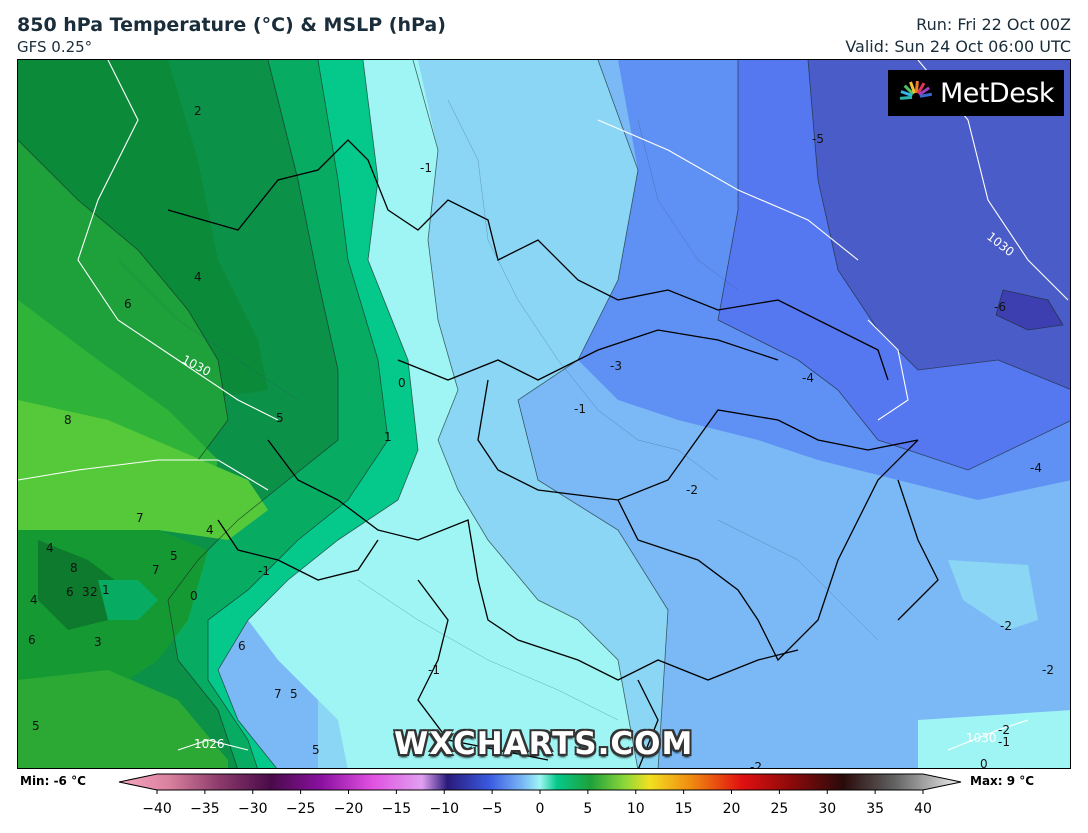 The height and width of the screenshot is (833, 1088). Describe the element at coordinates (143, 470) in the screenshot. I see `zone-plus8` at that location.